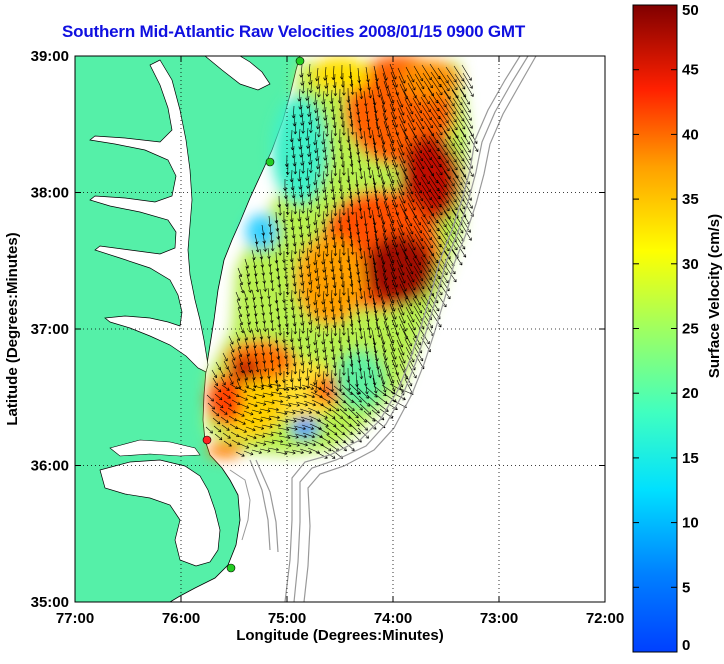 This screenshot has height=664, width=724. Describe the element at coordinates (149, 216) in the screenshot. I see `chesapeake-bay` at that location.